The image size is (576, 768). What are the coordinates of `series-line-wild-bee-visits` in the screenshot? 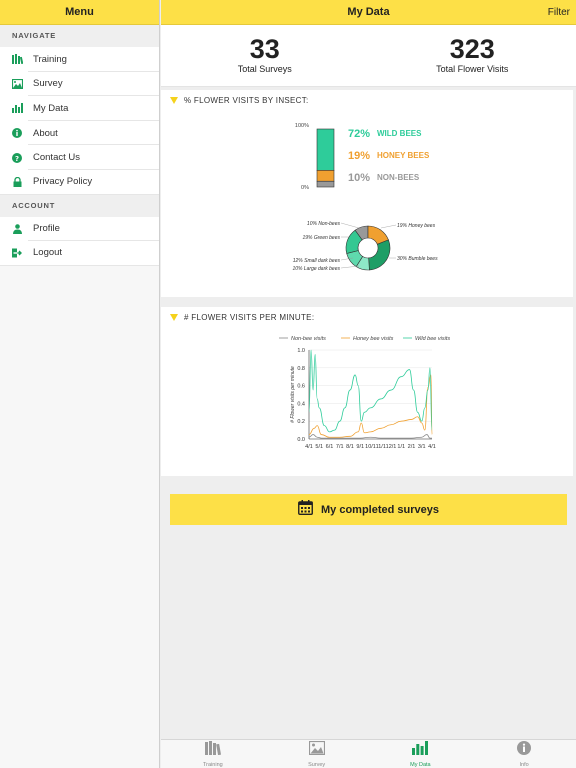 It's located at (370, 391).